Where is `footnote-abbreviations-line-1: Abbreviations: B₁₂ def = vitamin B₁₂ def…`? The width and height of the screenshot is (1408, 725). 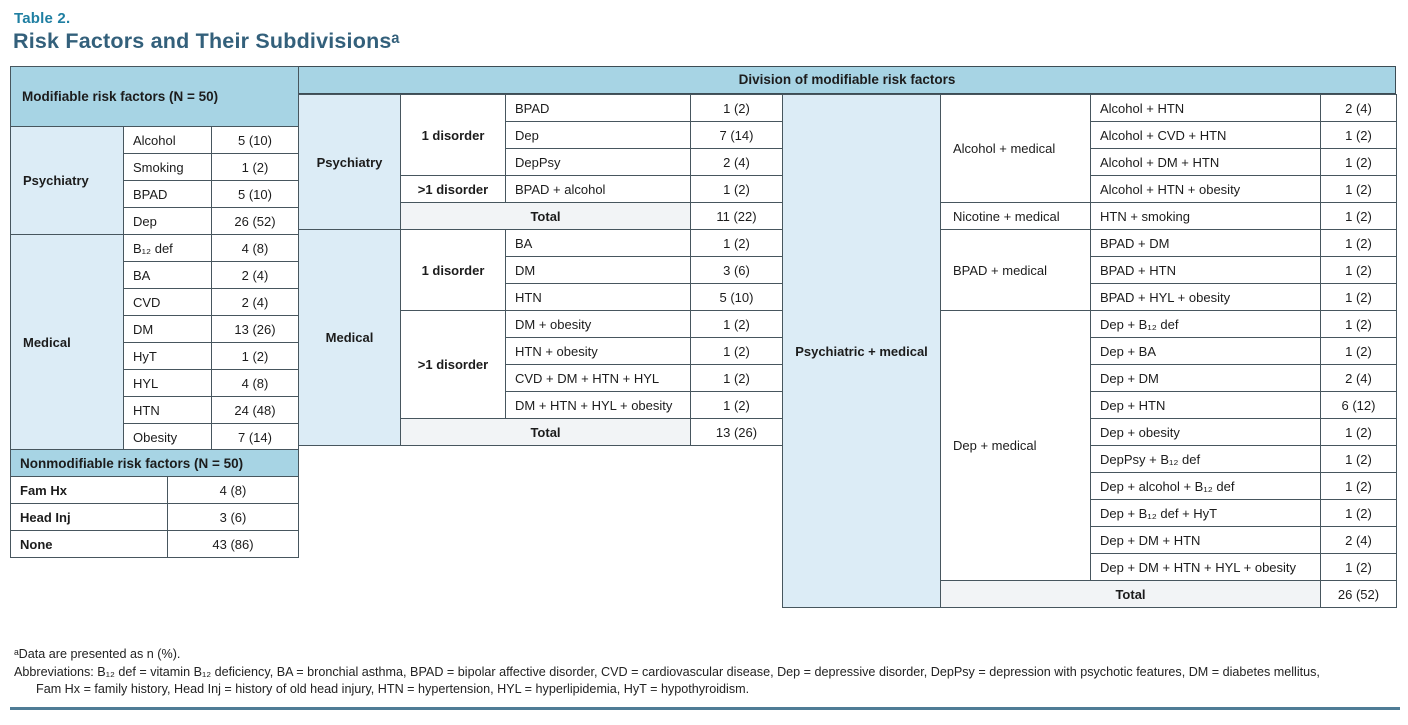
footnote-abbreviations-line-1: Abbreviations: B₁₂ def = vitamin B₁₂ def… is located at coordinates (667, 671).